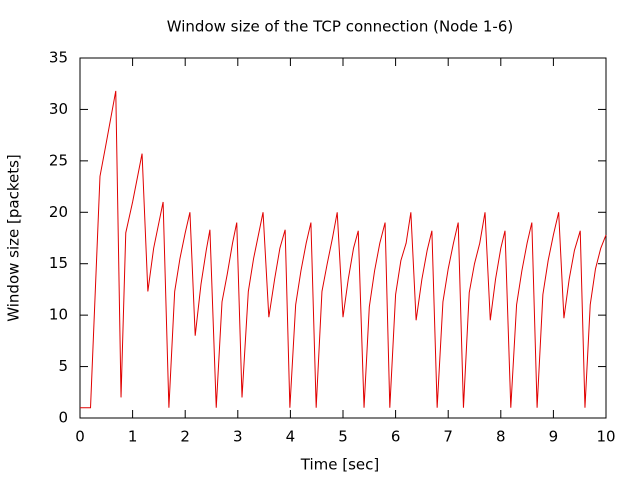 The width and height of the screenshot is (640, 480). I want to click on x-tick-label: 10, so click(605, 437).